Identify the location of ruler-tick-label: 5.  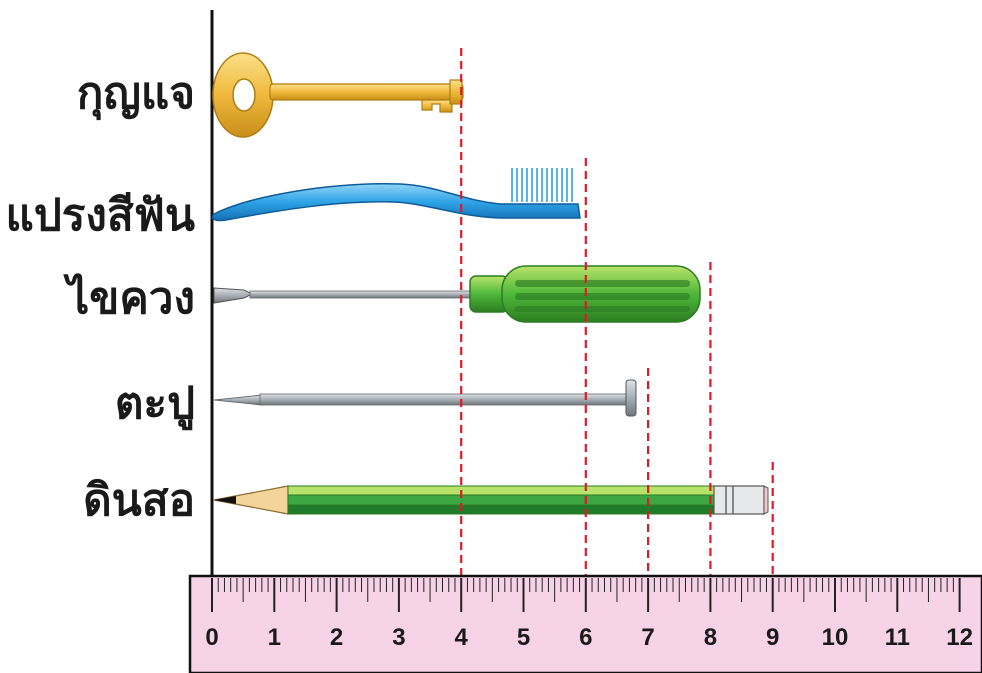
(523, 637).